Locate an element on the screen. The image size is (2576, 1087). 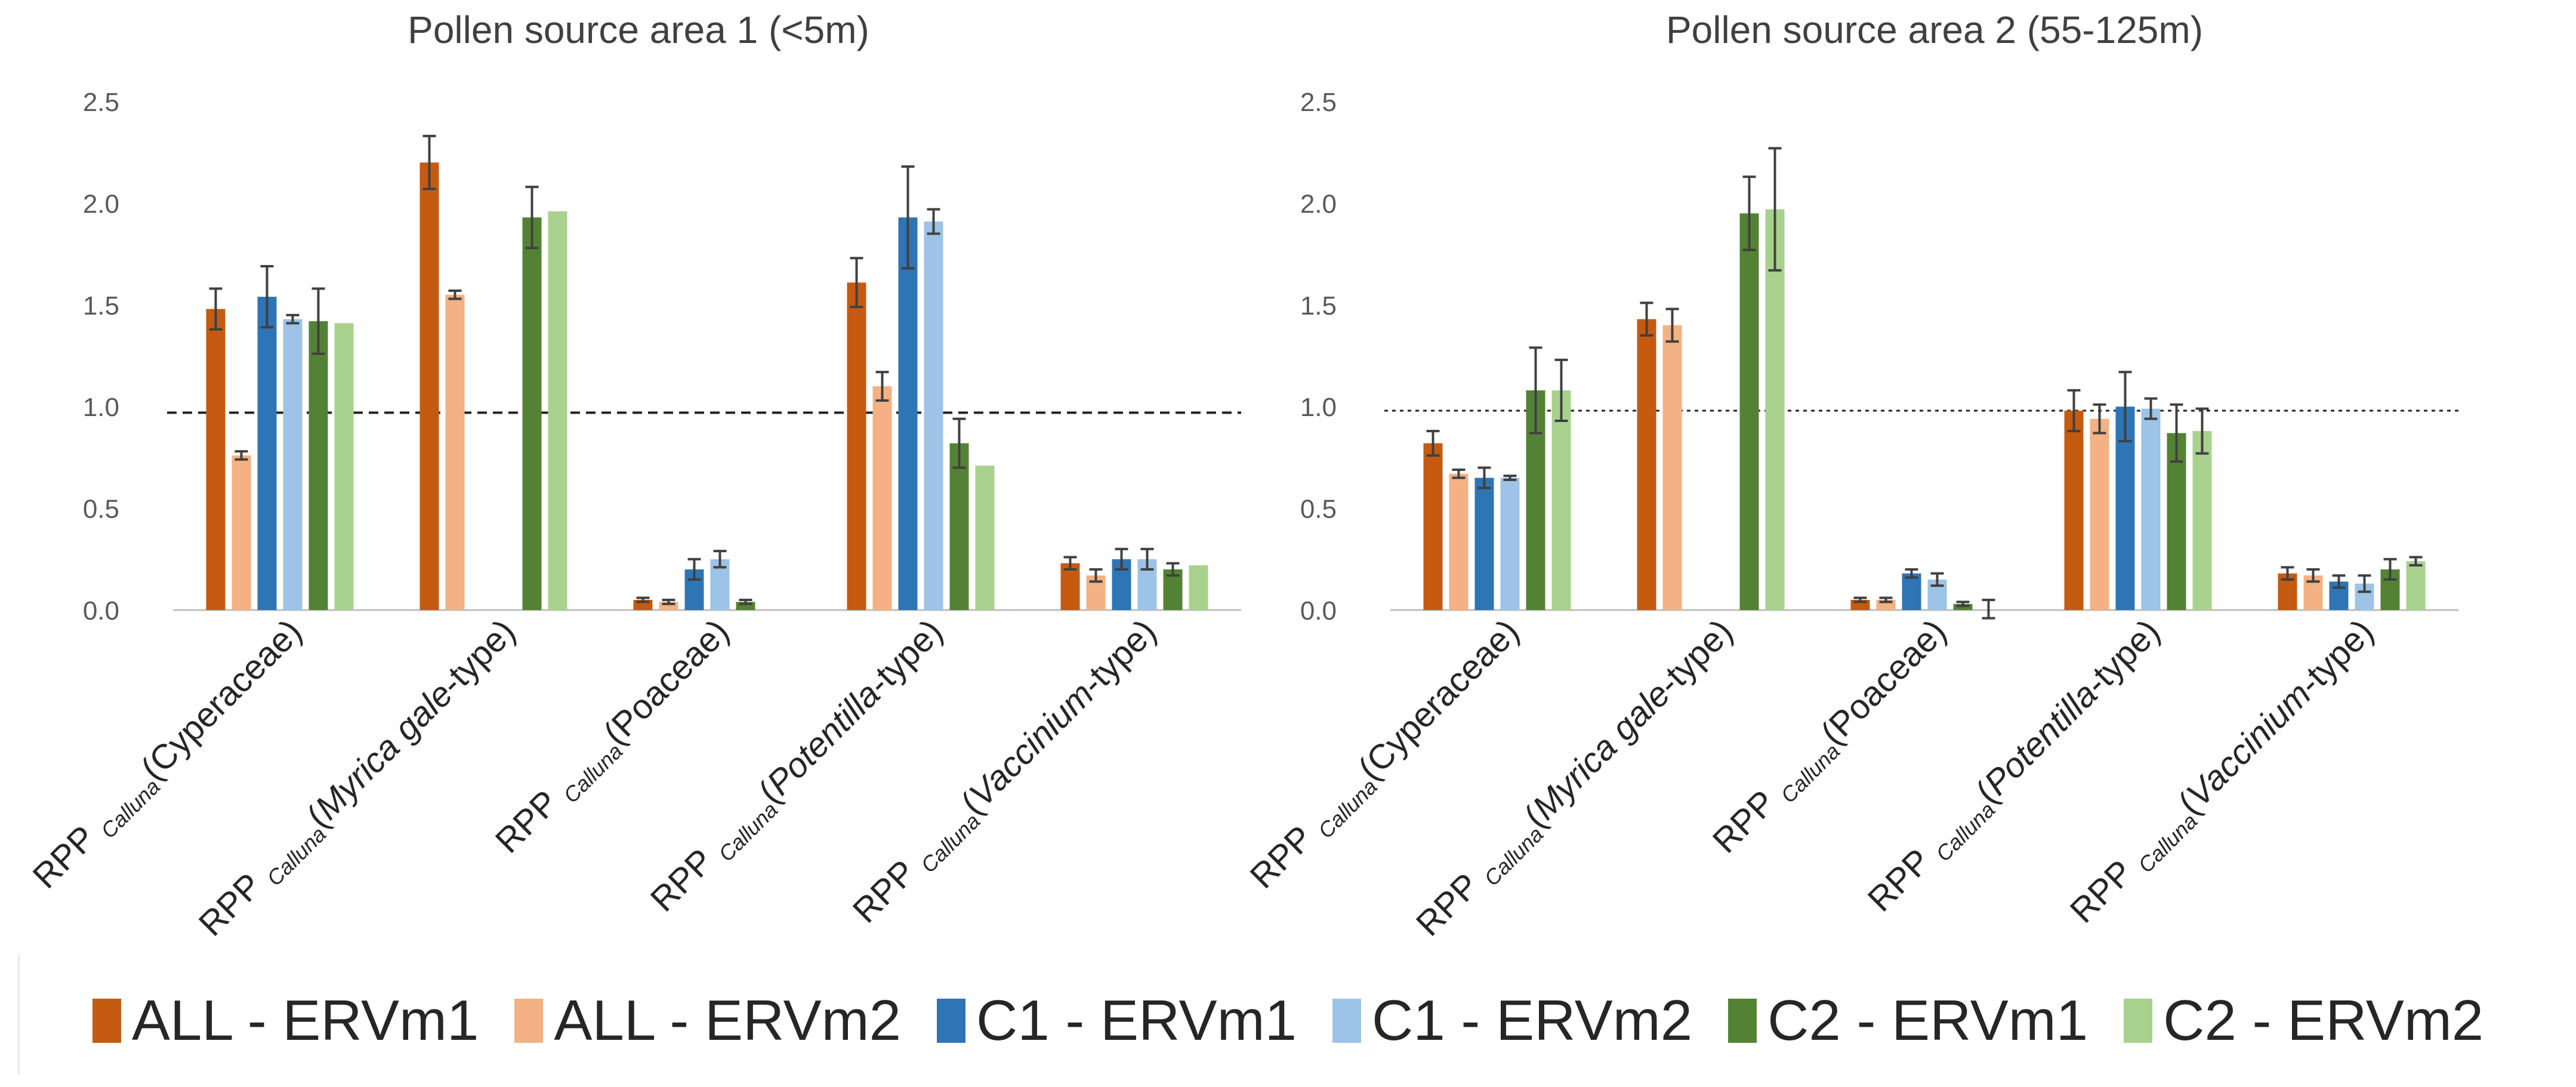
legend-item-c1-ervm1: C1 - ERVm1 is located at coordinates (1116, 1021).